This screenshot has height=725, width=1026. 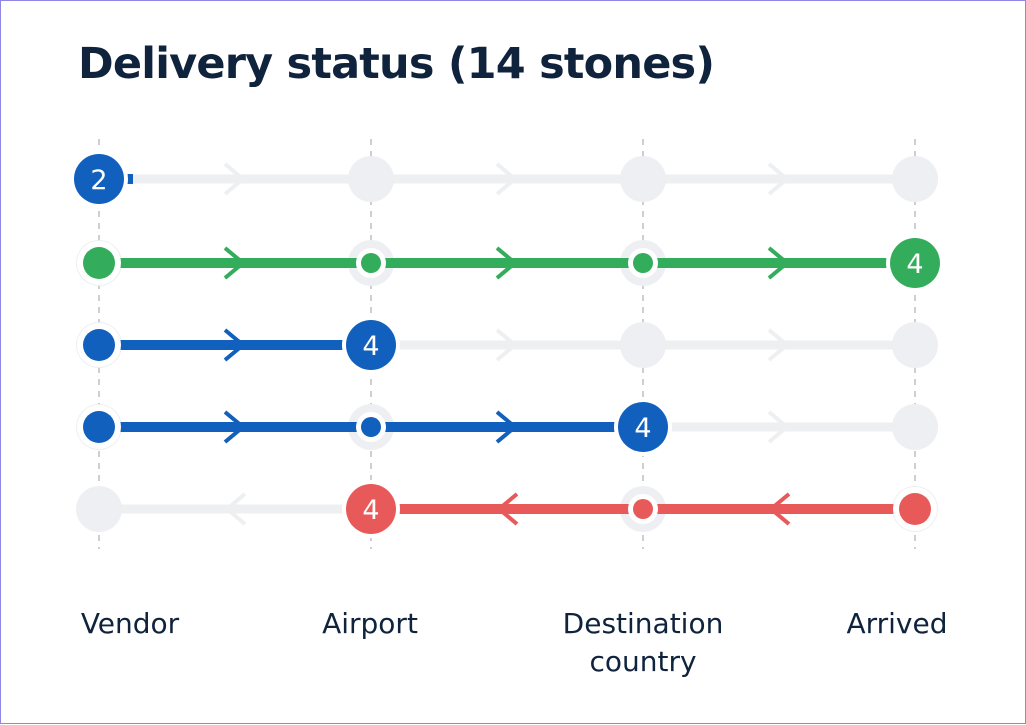 I want to click on count-label-row-3: 4, so click(x=642, y=428).